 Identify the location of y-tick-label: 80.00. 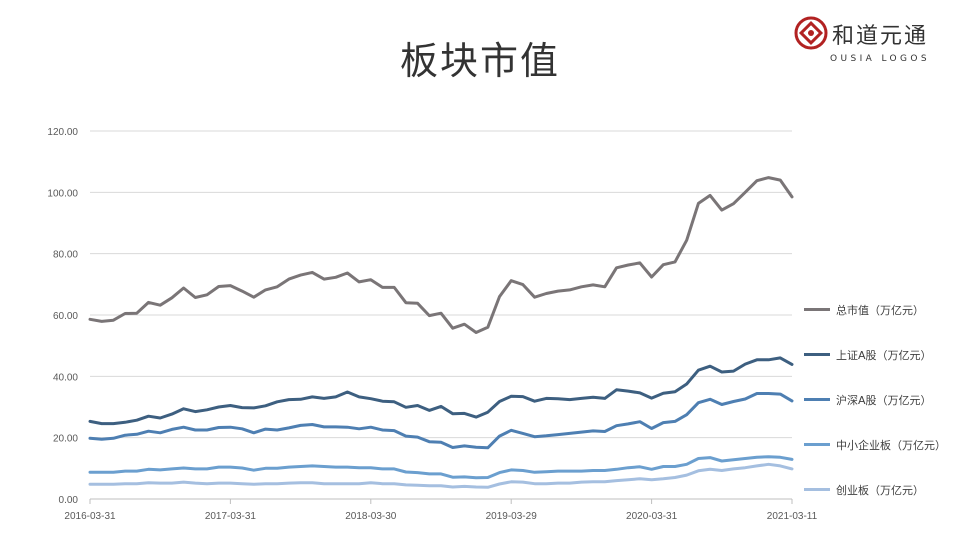
(65, 255).